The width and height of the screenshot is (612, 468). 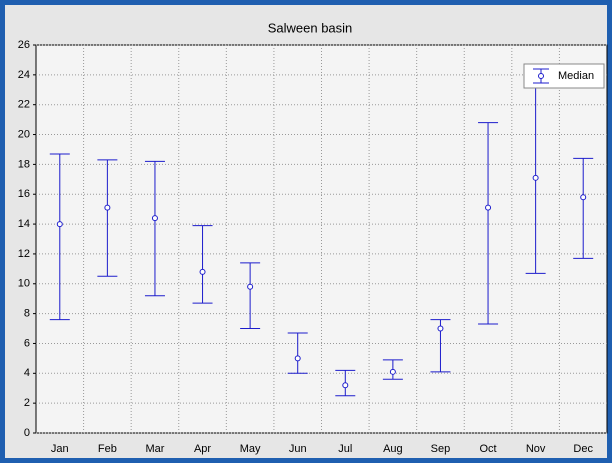 What do you see at coordinates (536, 449) in the screenshot?
I see `x-tick-label: Nov` at bounding box center [536, 449].